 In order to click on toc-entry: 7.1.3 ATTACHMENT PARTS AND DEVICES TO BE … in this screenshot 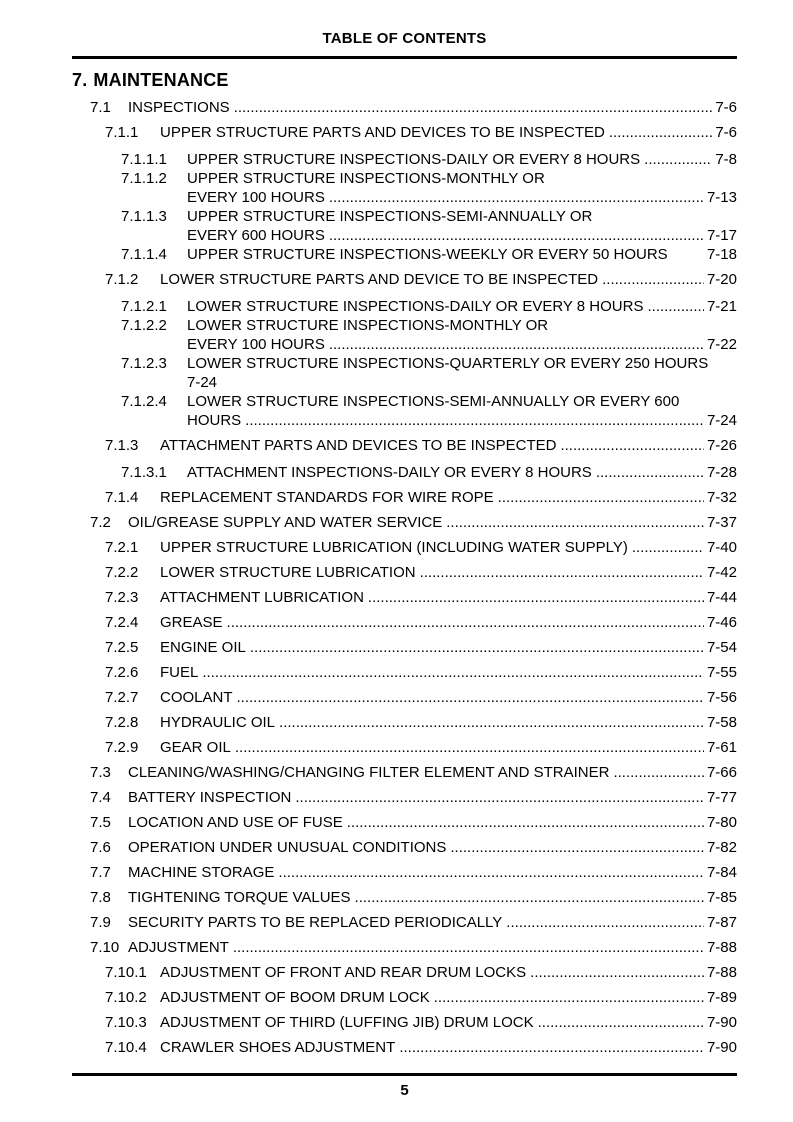, I will do `click(404, 445)`.